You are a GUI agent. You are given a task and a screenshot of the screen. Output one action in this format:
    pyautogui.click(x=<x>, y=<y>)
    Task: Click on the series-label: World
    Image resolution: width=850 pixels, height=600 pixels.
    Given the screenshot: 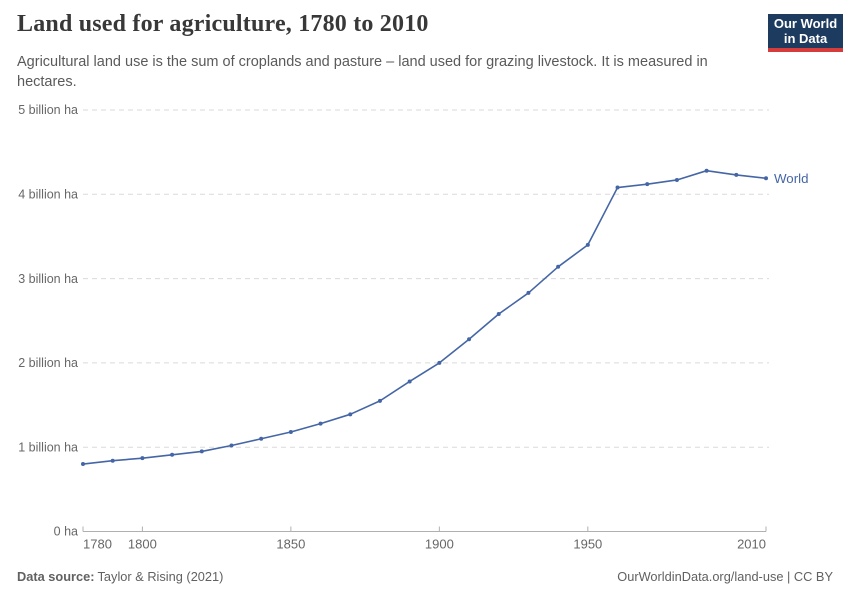 What is the action you would take?
    pyautogui.click(x=791, y=178)
    